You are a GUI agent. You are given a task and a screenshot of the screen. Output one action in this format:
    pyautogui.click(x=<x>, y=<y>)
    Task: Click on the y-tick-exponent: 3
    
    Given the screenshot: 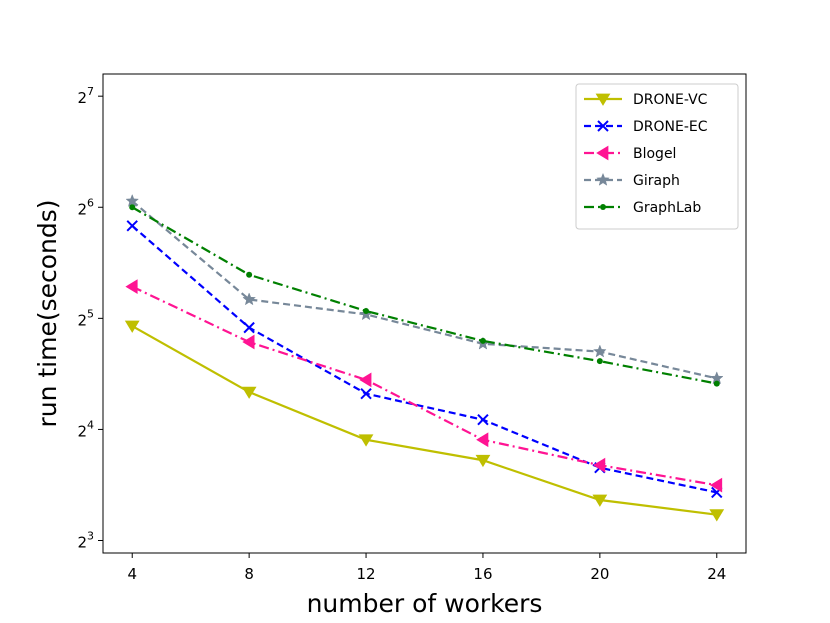 What is the action you would take?
    pyautogui.click(x=90, y=536)
    